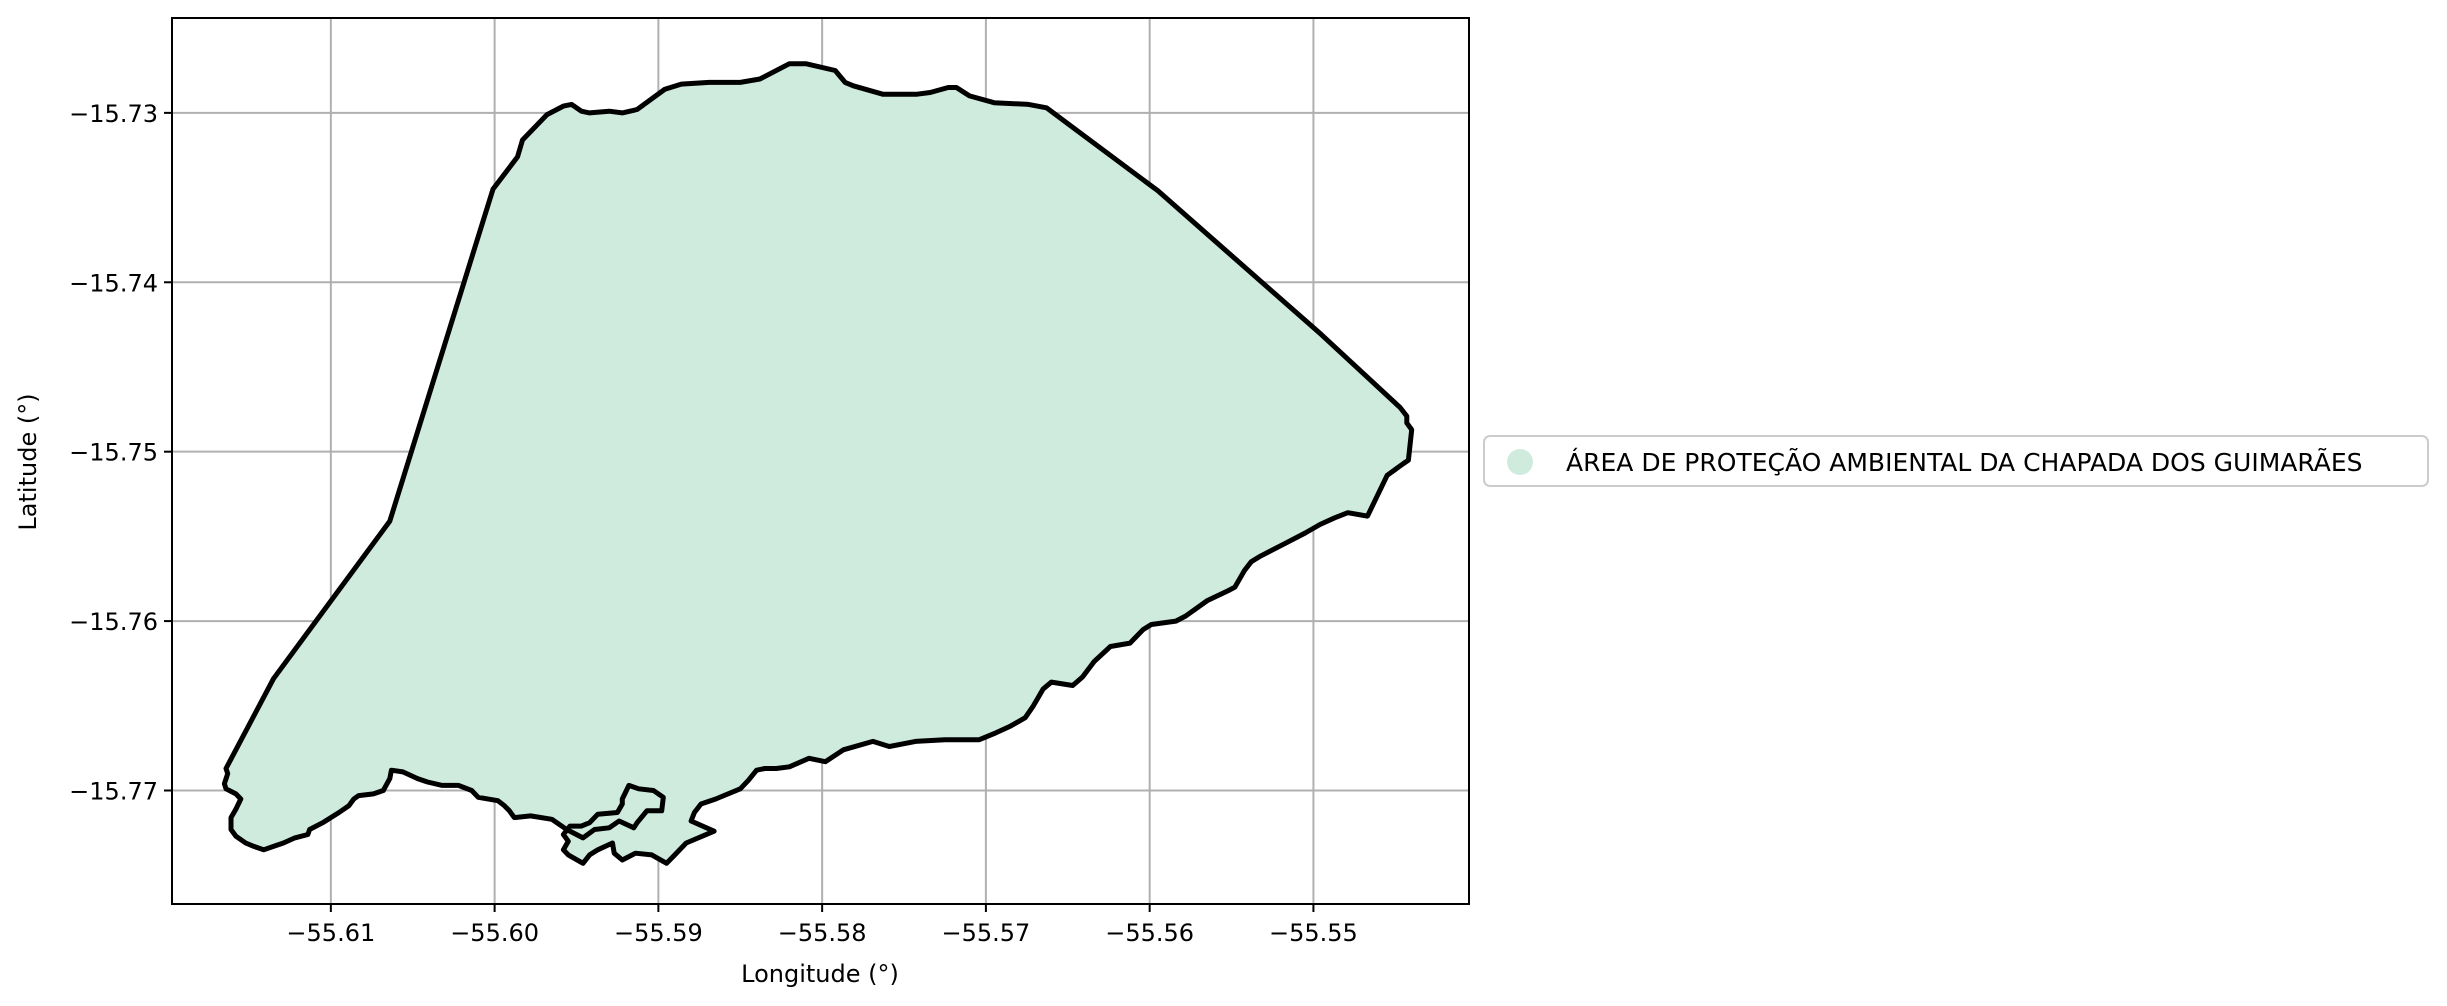  What do you see at coordinates (113, 114) in the screenshot?
I see `y-tick-label: −15.73` at bounding box center [113, 114].